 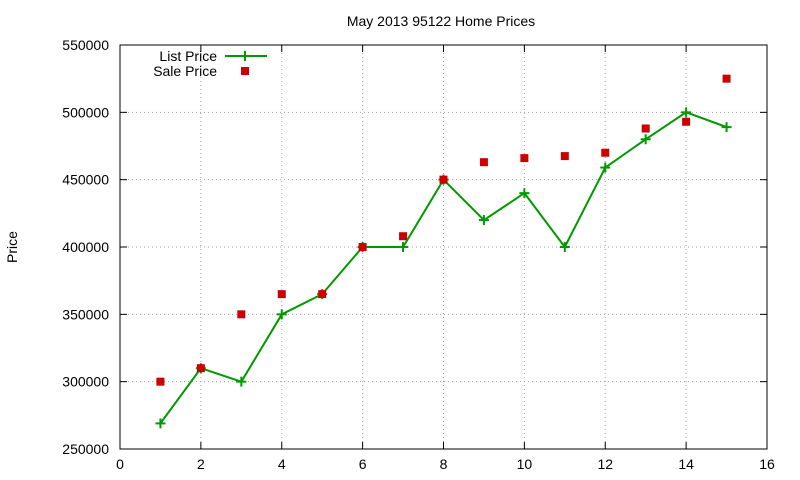 I want to click on y-tick-label: 250000, so click(x=85, y=449).